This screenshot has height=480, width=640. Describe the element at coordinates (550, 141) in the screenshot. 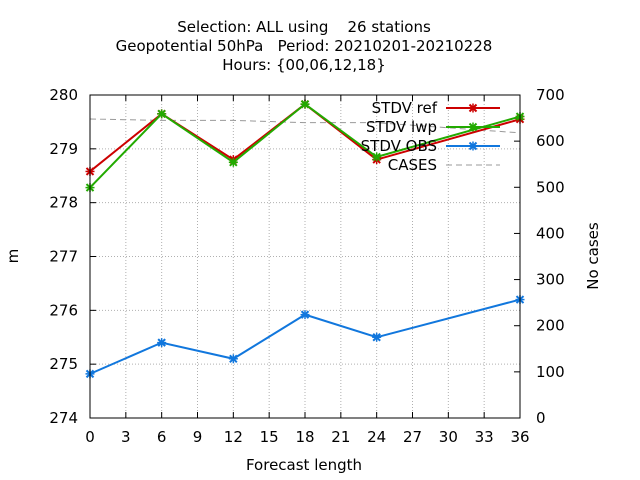

I see `y2-tick-label: 600` at that location.